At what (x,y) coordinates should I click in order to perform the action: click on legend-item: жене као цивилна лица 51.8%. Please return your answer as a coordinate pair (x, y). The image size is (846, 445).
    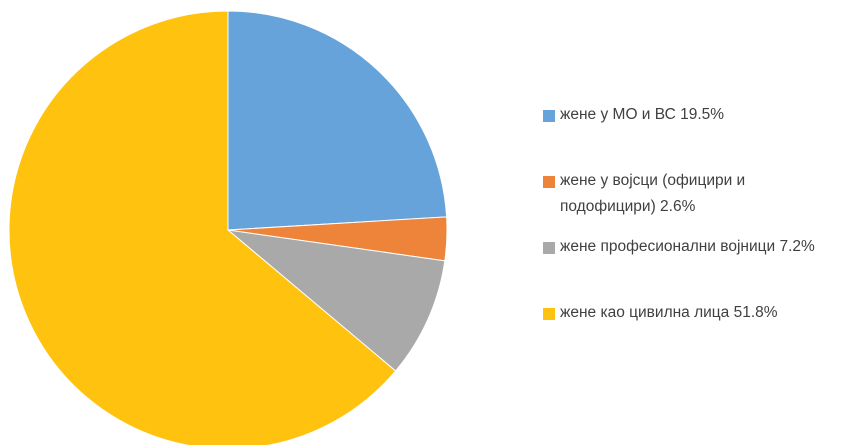
    Looking at the image, I should click on (693, 337).